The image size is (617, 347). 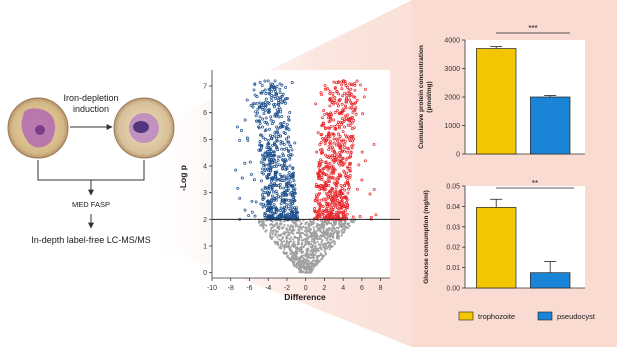 I want to click on volcano-y-tick-label: 6, so click(x=205, y=113).